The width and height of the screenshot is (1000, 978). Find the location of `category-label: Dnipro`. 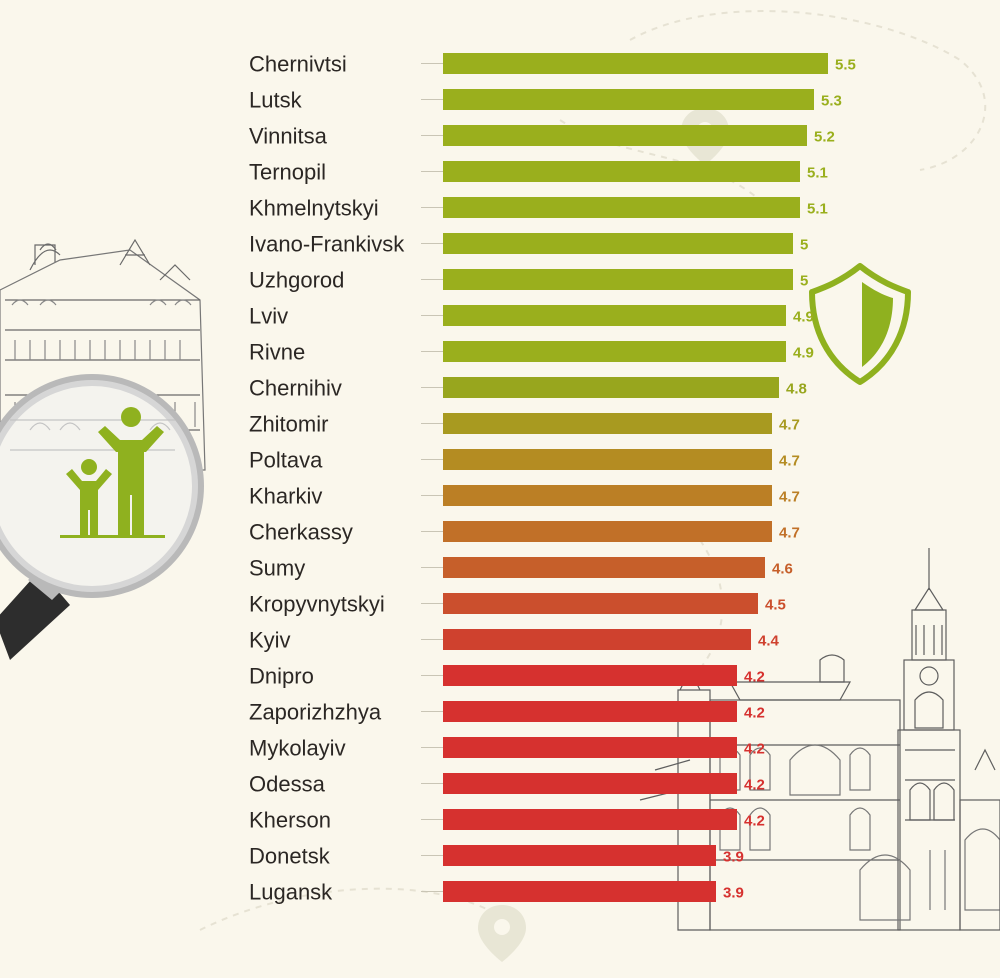

category-label: Dnipro is located at coordinates (281, 676).